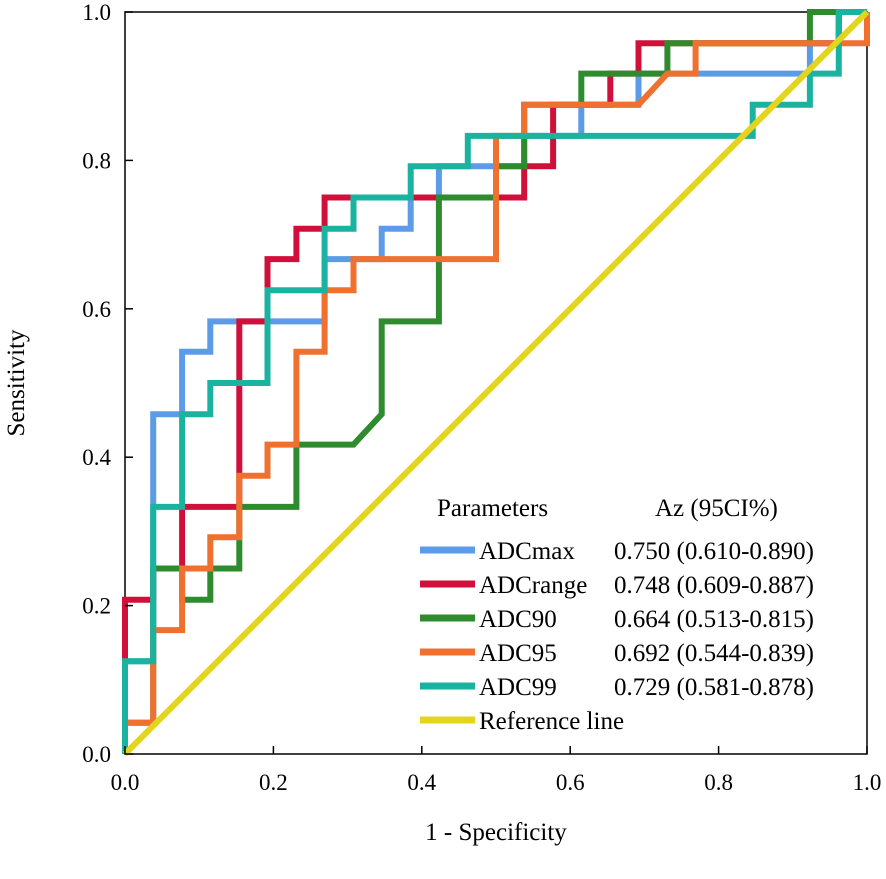 The width and height of the screenshot is (886, 879). What do you see at coordinates (96, 754) in the screenshot?
I see `y-tick-label: 0.0` at bounding box center [96, 754].